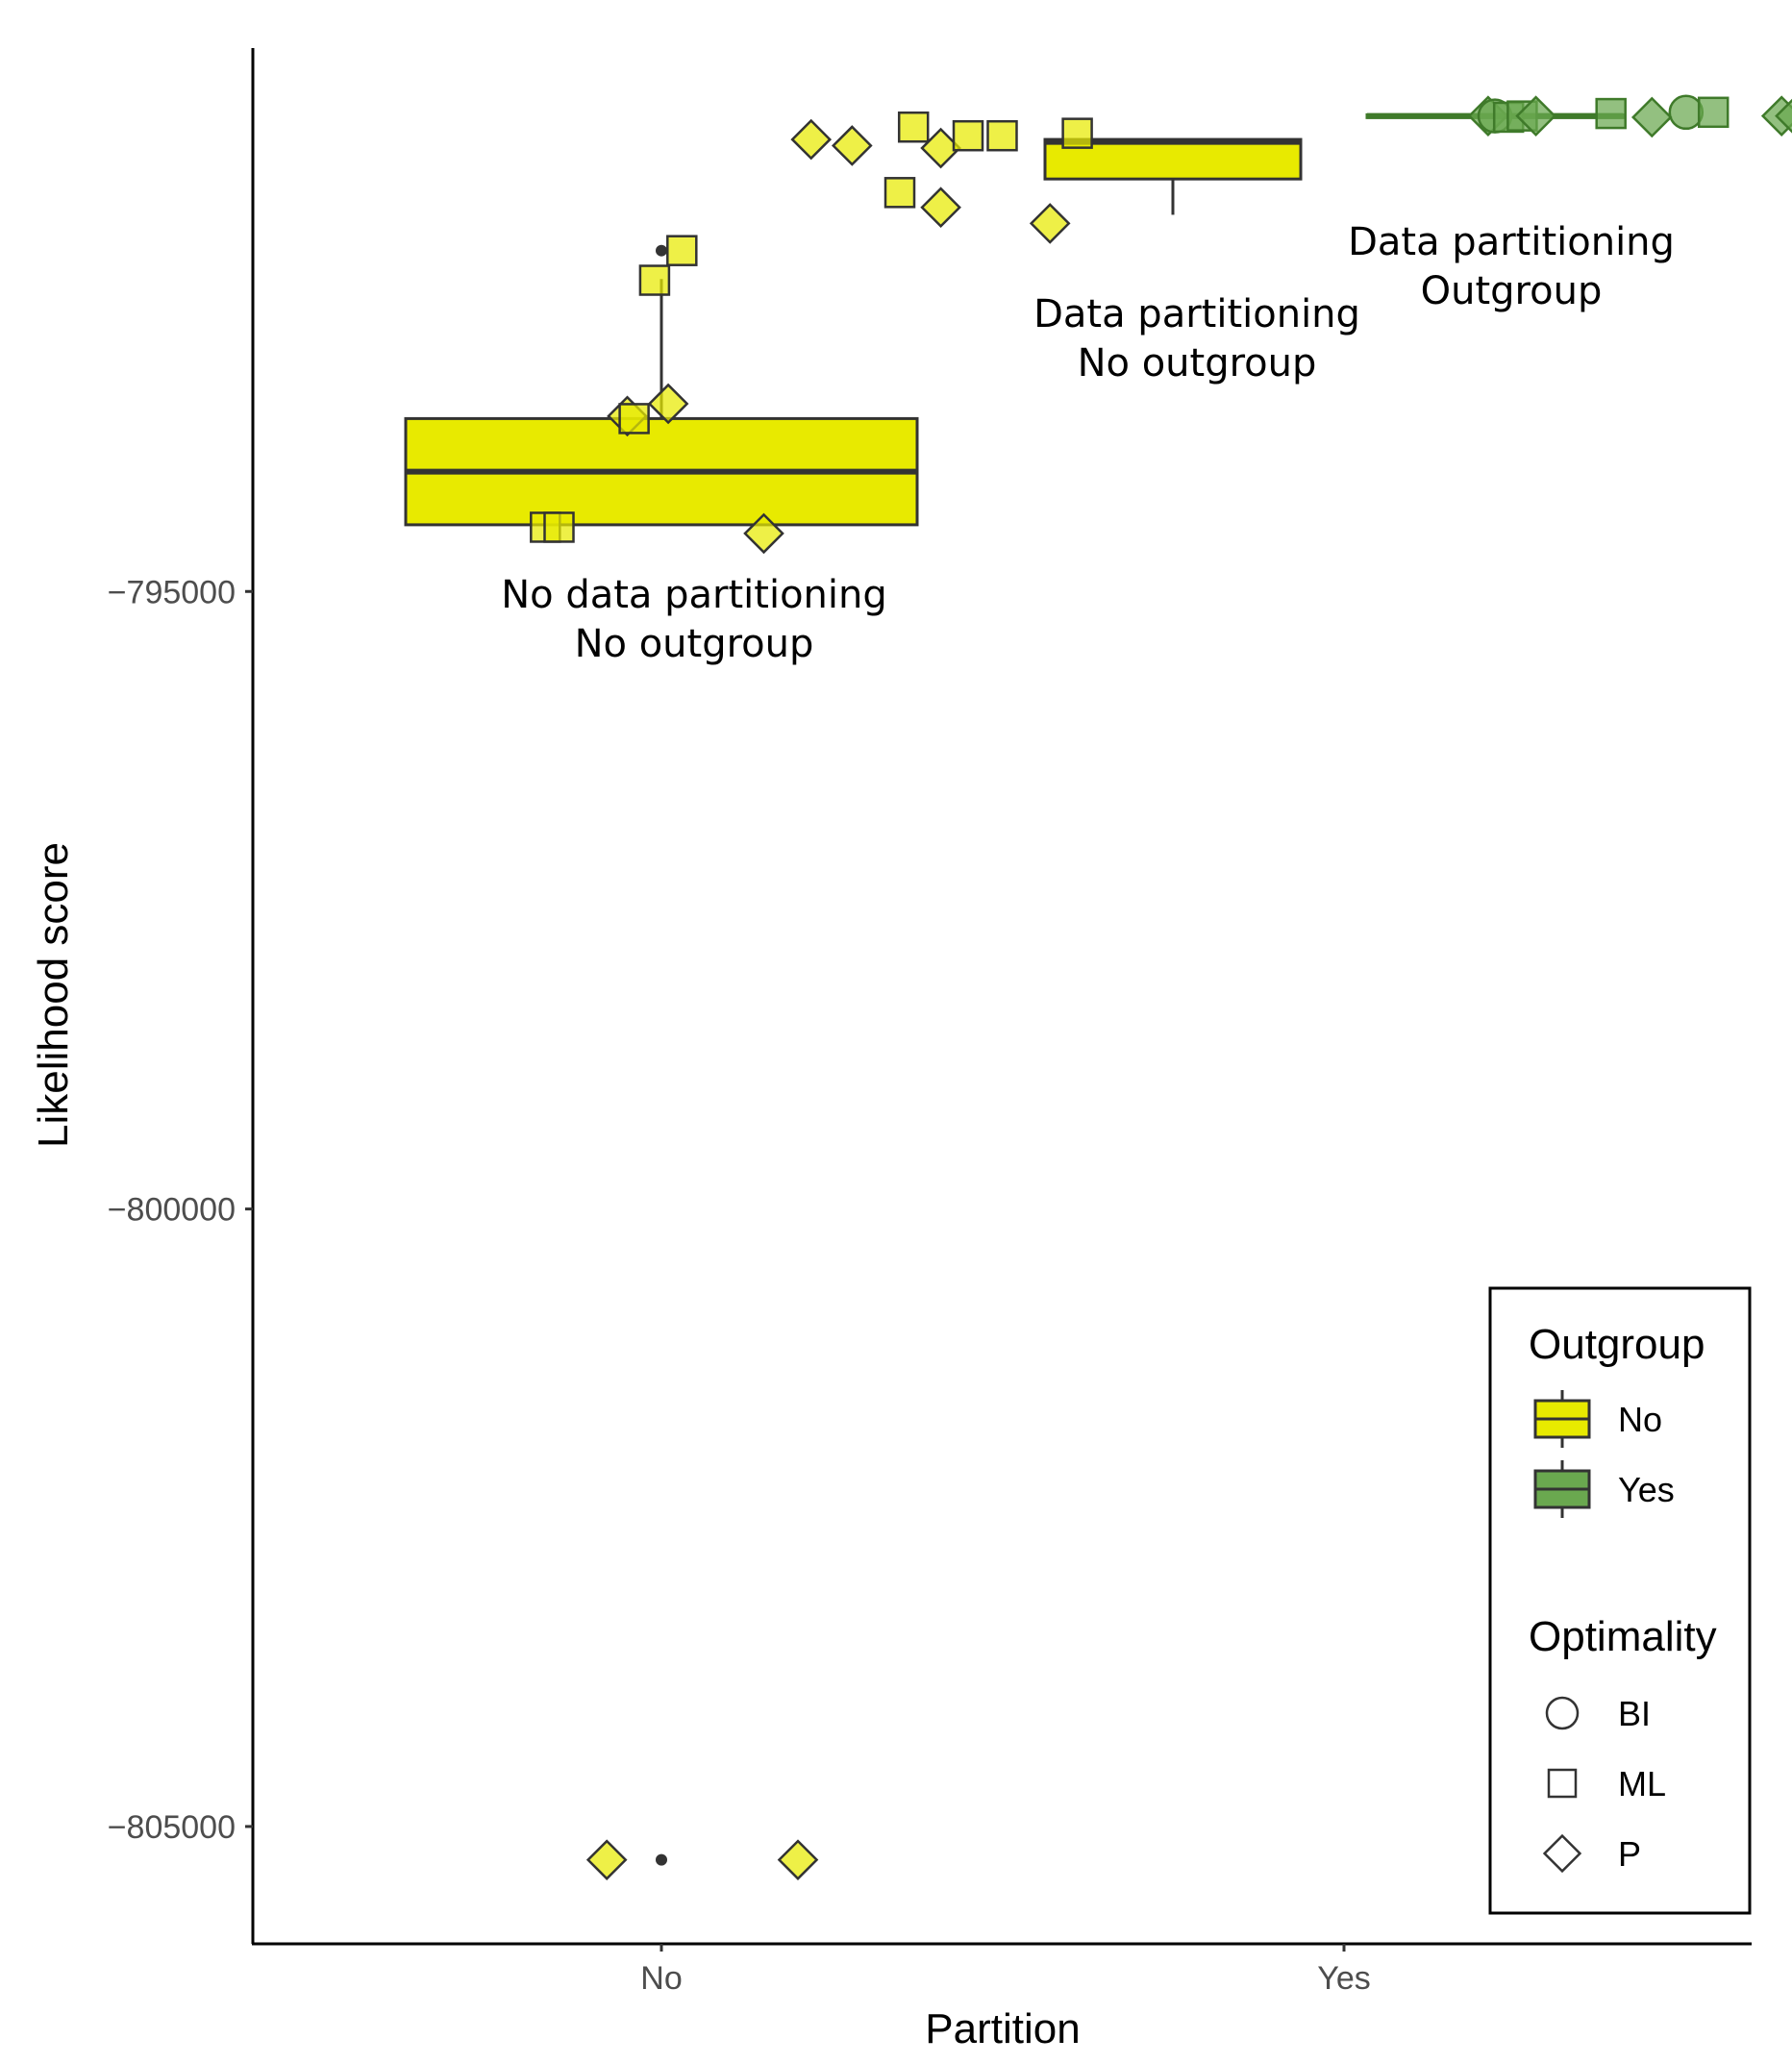 The width and height of the screenshot is (1792, 2064). I want to click on annotation-line: Outgroup, so click(1512, 291).